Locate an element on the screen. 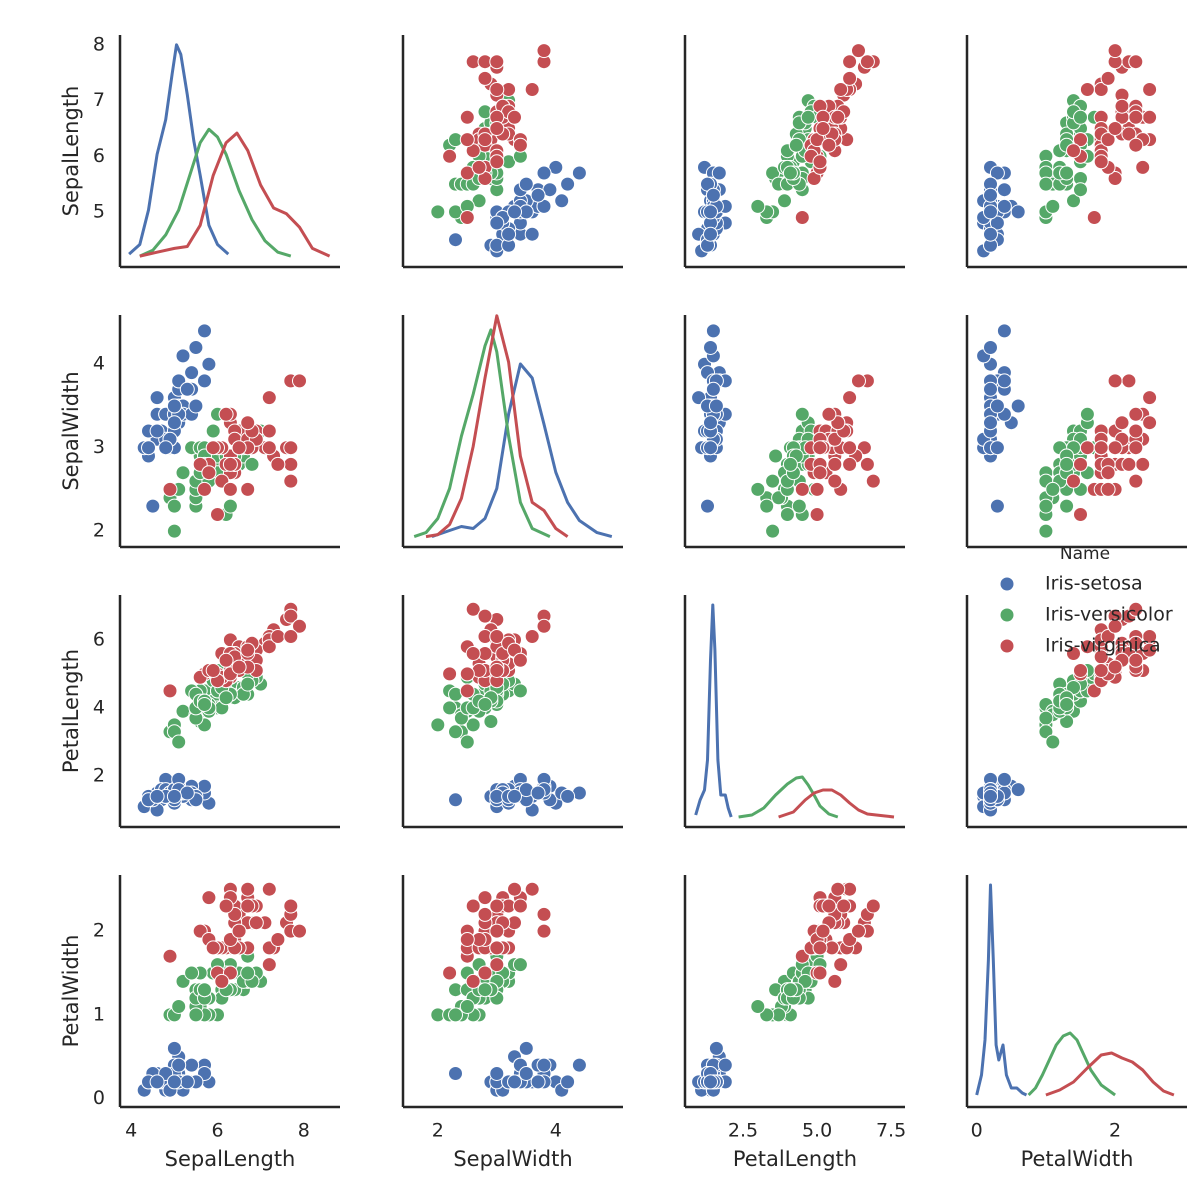  x-tick-label: 0 is located at coordinates (977, 1131).